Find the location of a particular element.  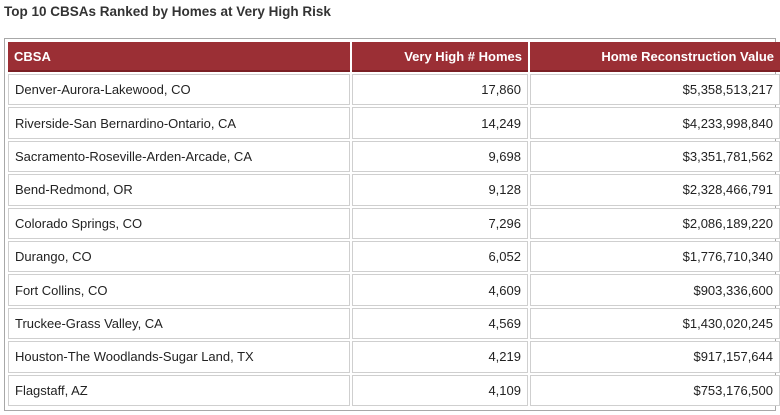

cell-cbsa: Flagstaff, AZ is located at coordinates (179, 390).